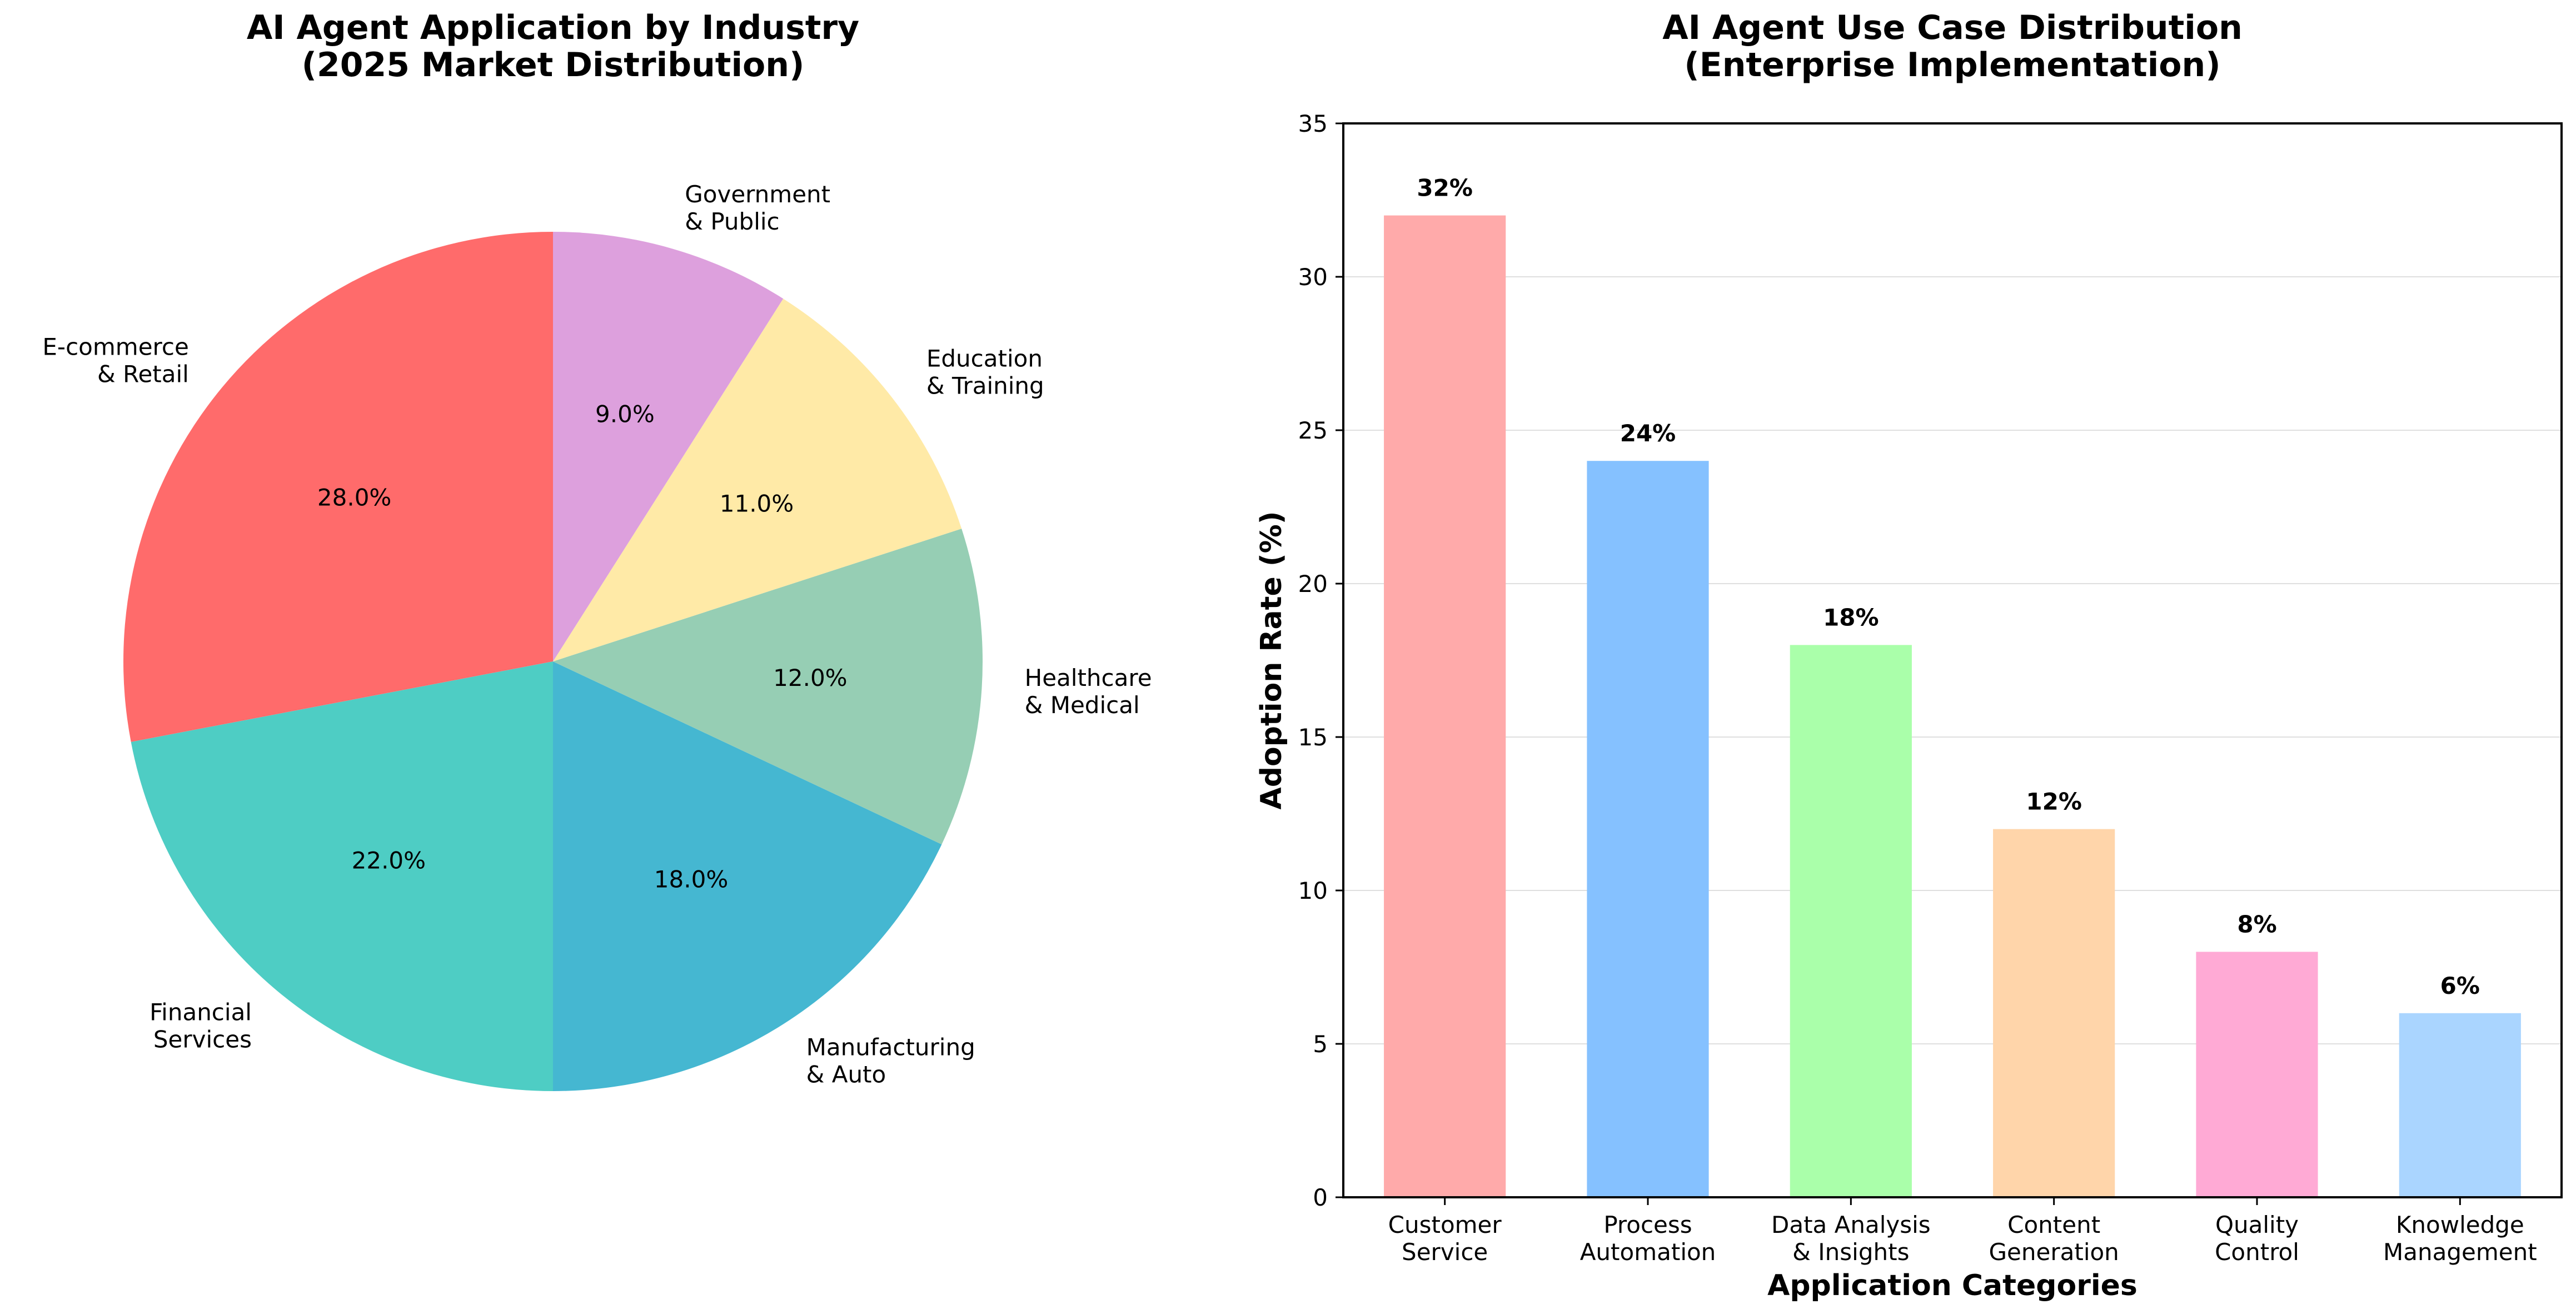  Describe the element at coordinates (1648, 433) in the screenshot. I see `bar-value-label-process-automation: 24%` at that location.